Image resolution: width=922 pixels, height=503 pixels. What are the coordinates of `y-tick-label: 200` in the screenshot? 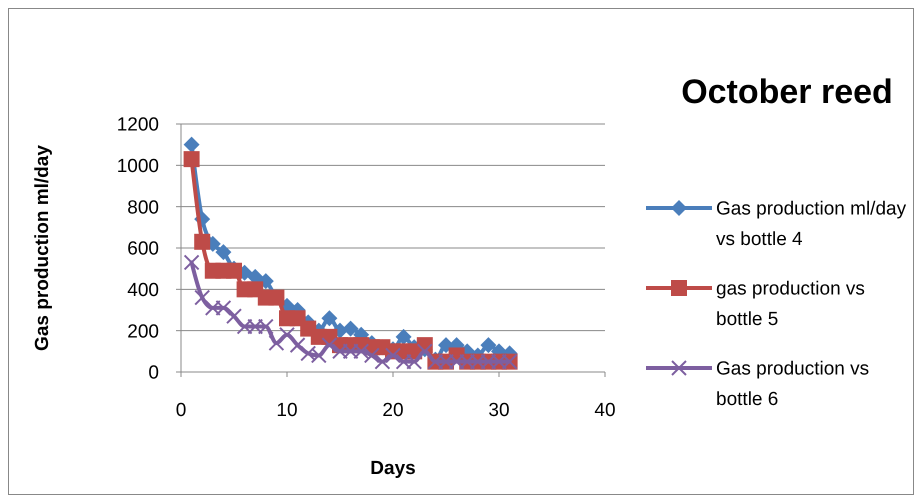 It's located at (143, 331).